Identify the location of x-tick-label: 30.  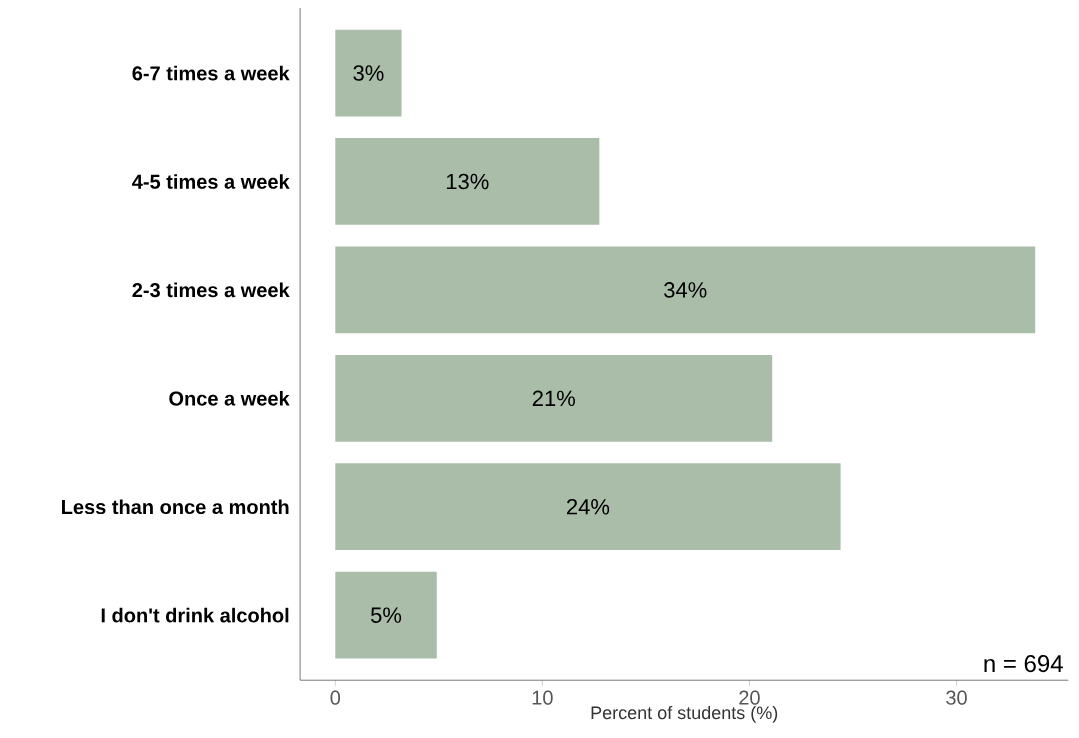
(956, 697).